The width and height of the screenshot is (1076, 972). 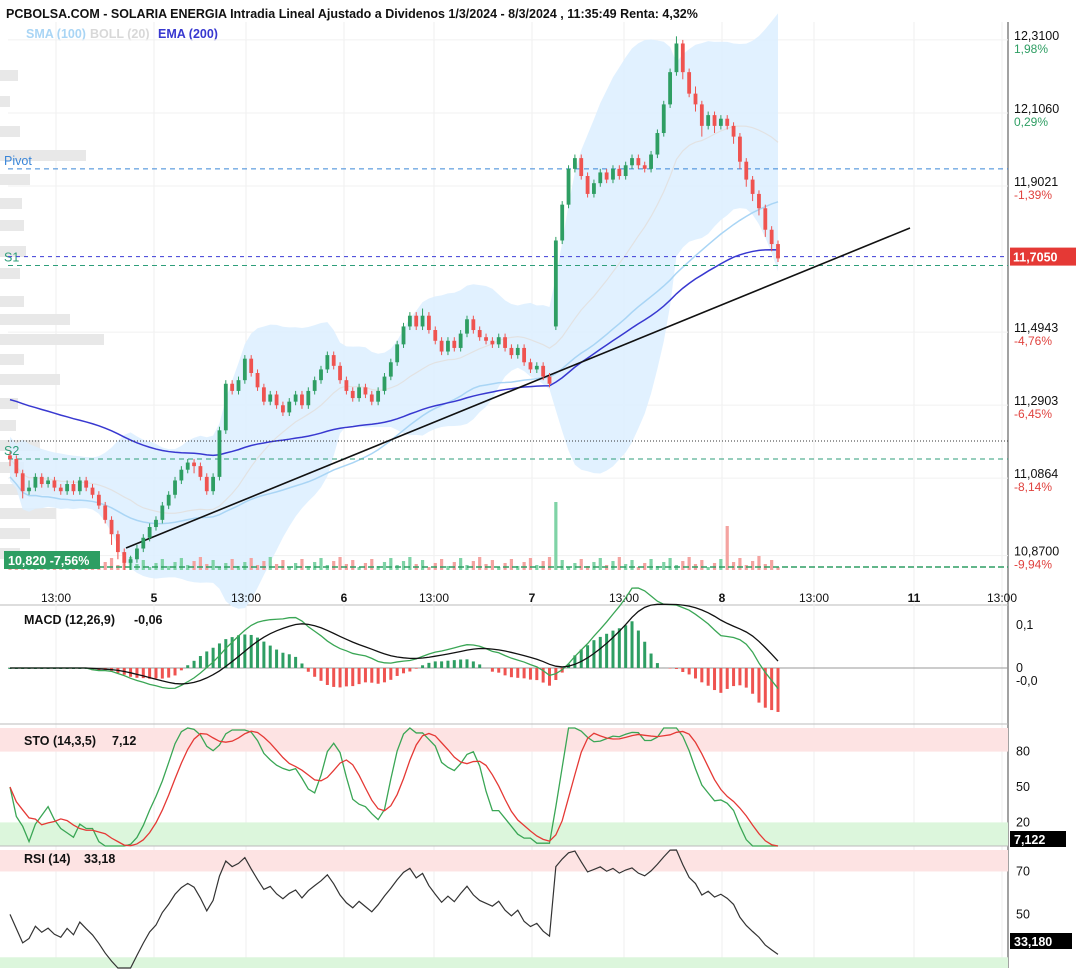 What do you see at coordinates (504, 834) in the screenshot?
I see `sto-oversold-zone` at bounding box center [504, 834].